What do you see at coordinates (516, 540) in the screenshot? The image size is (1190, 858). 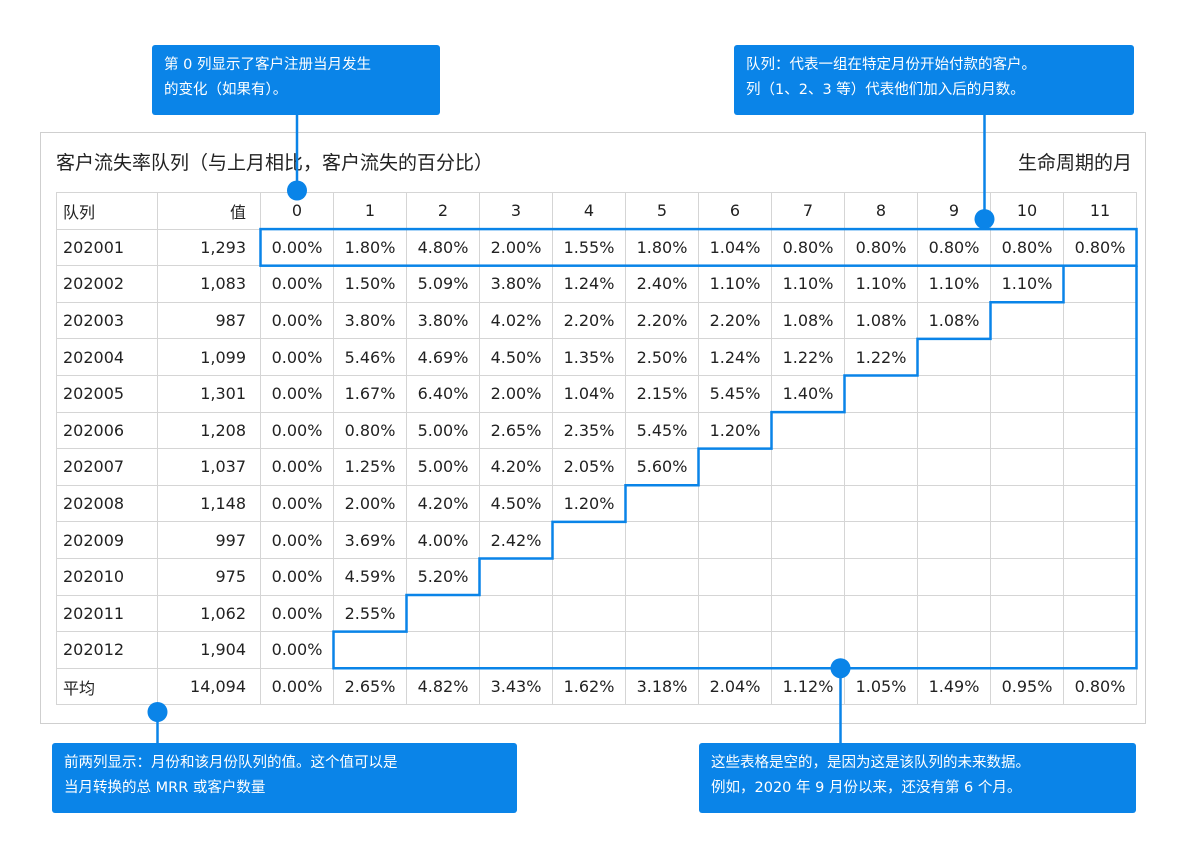 I see `table-cell: 2.42%` at bounding box center [516, 540].